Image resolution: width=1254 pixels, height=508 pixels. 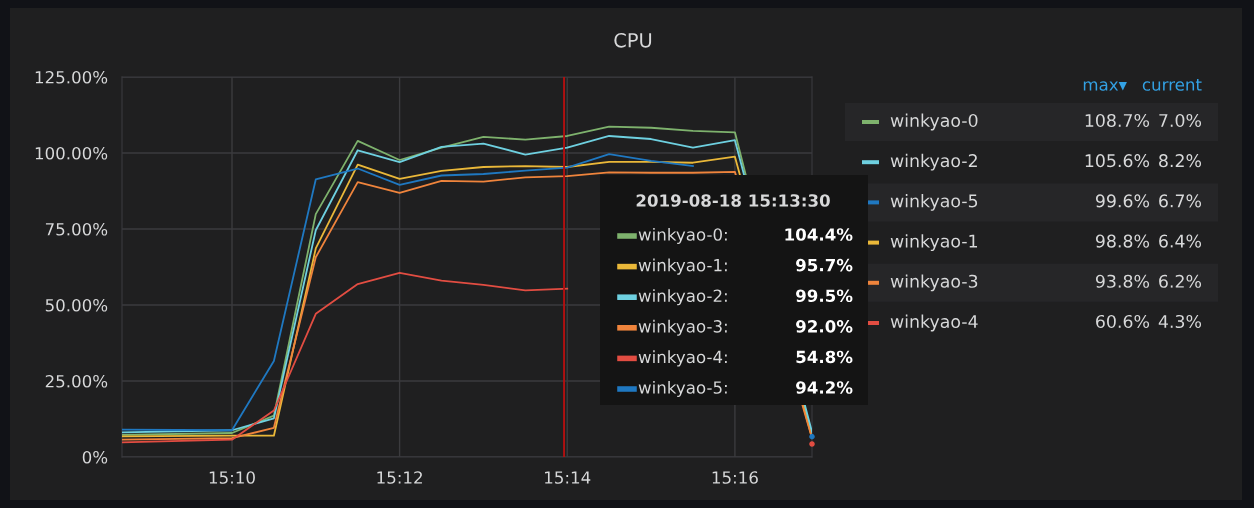 I want to click on chart-title: CPU, so click(x=633, y=40).